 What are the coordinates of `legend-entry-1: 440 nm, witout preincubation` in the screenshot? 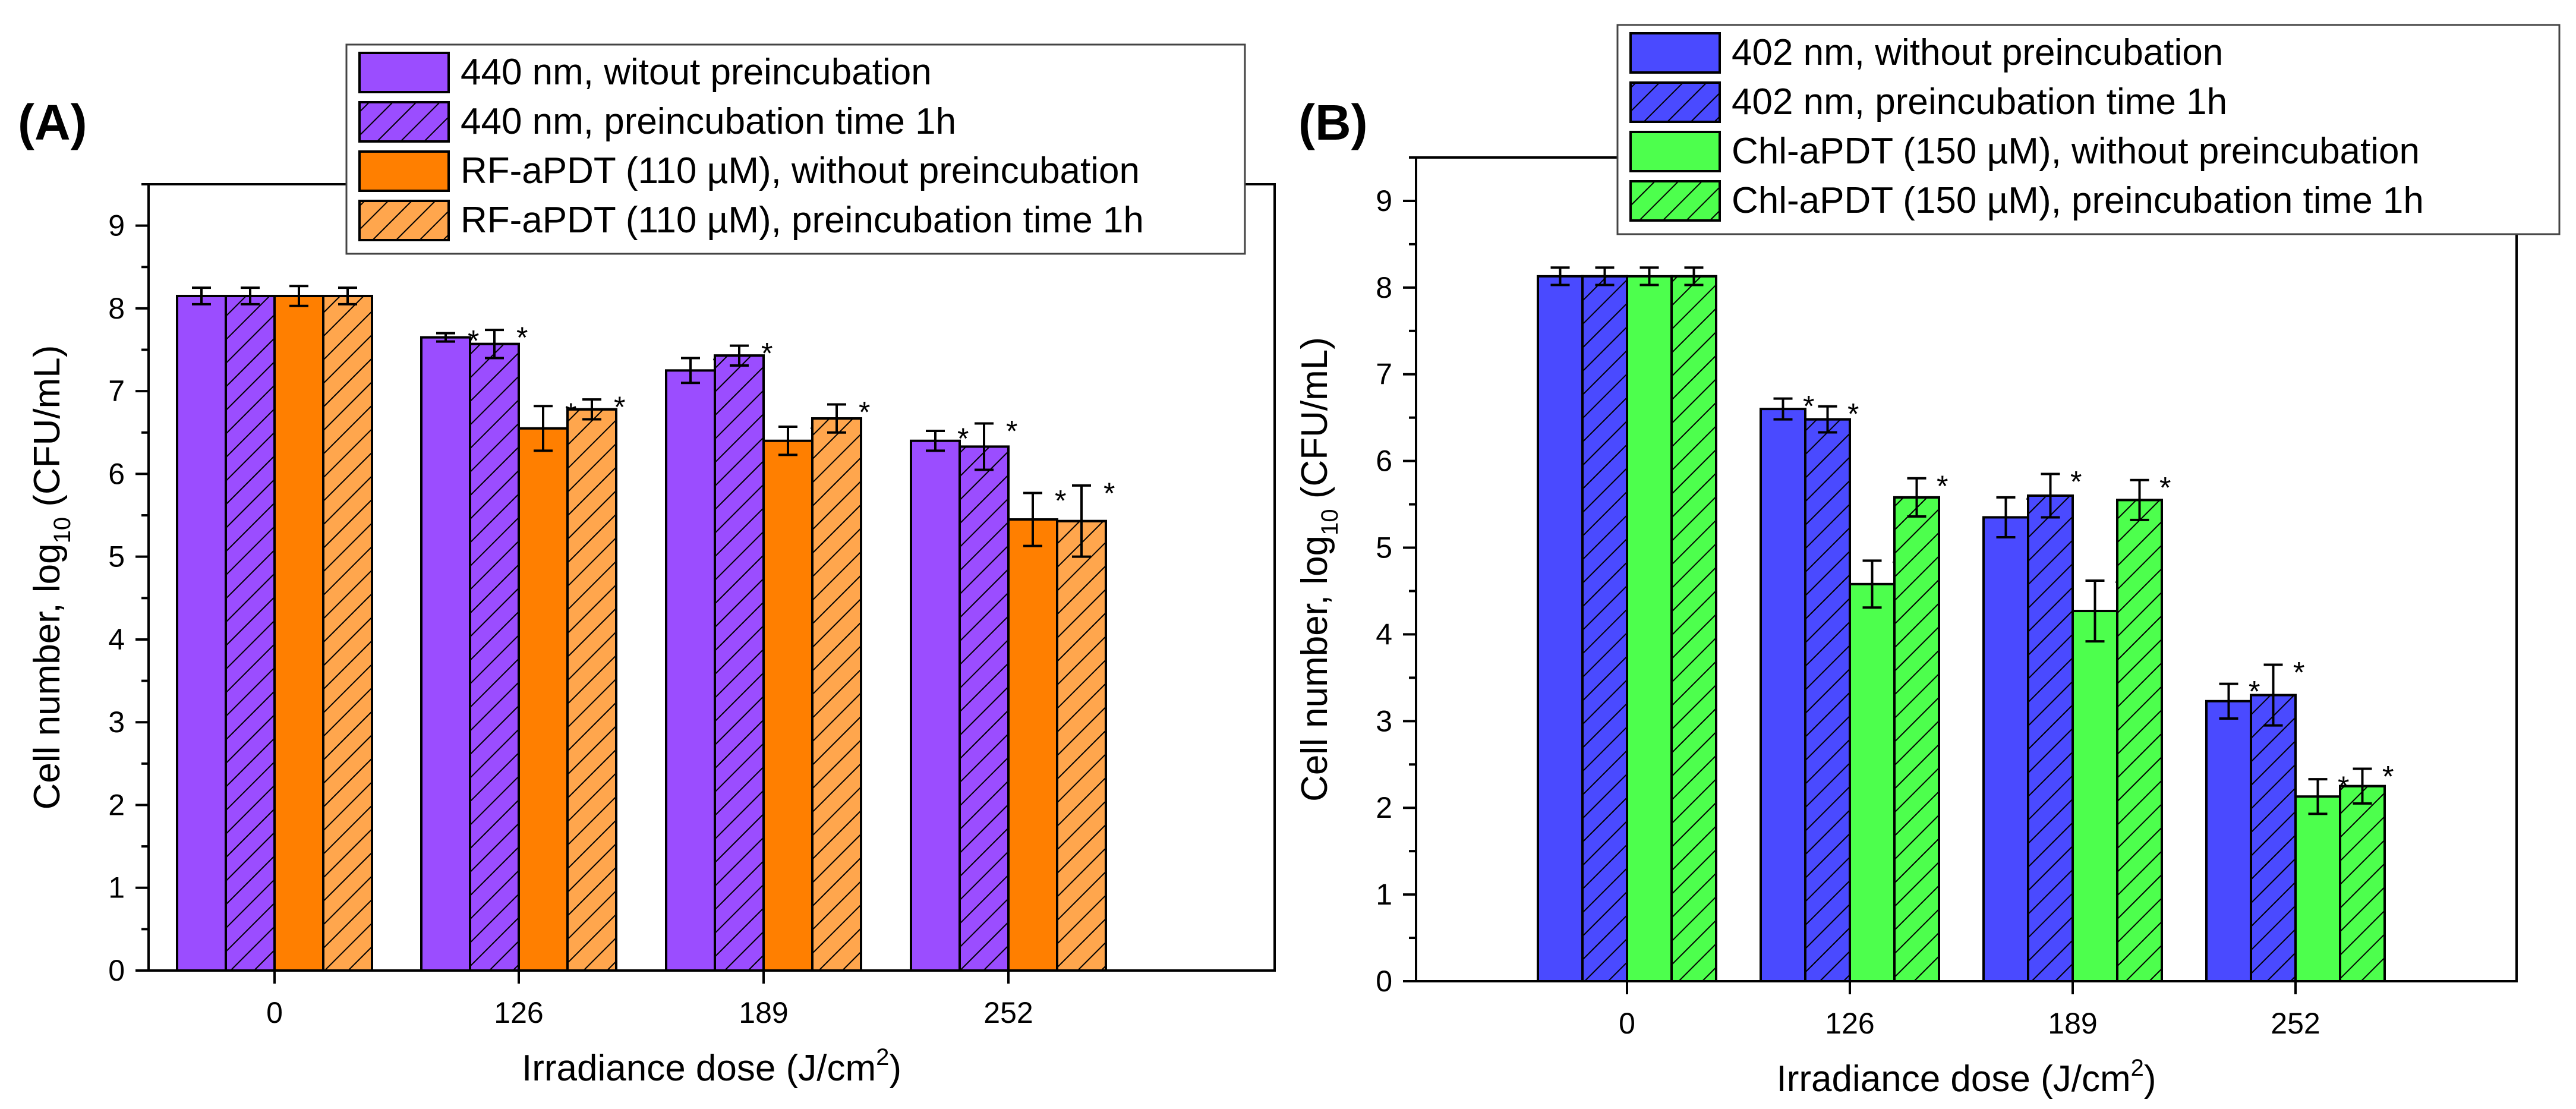 It's located at (697, 72).